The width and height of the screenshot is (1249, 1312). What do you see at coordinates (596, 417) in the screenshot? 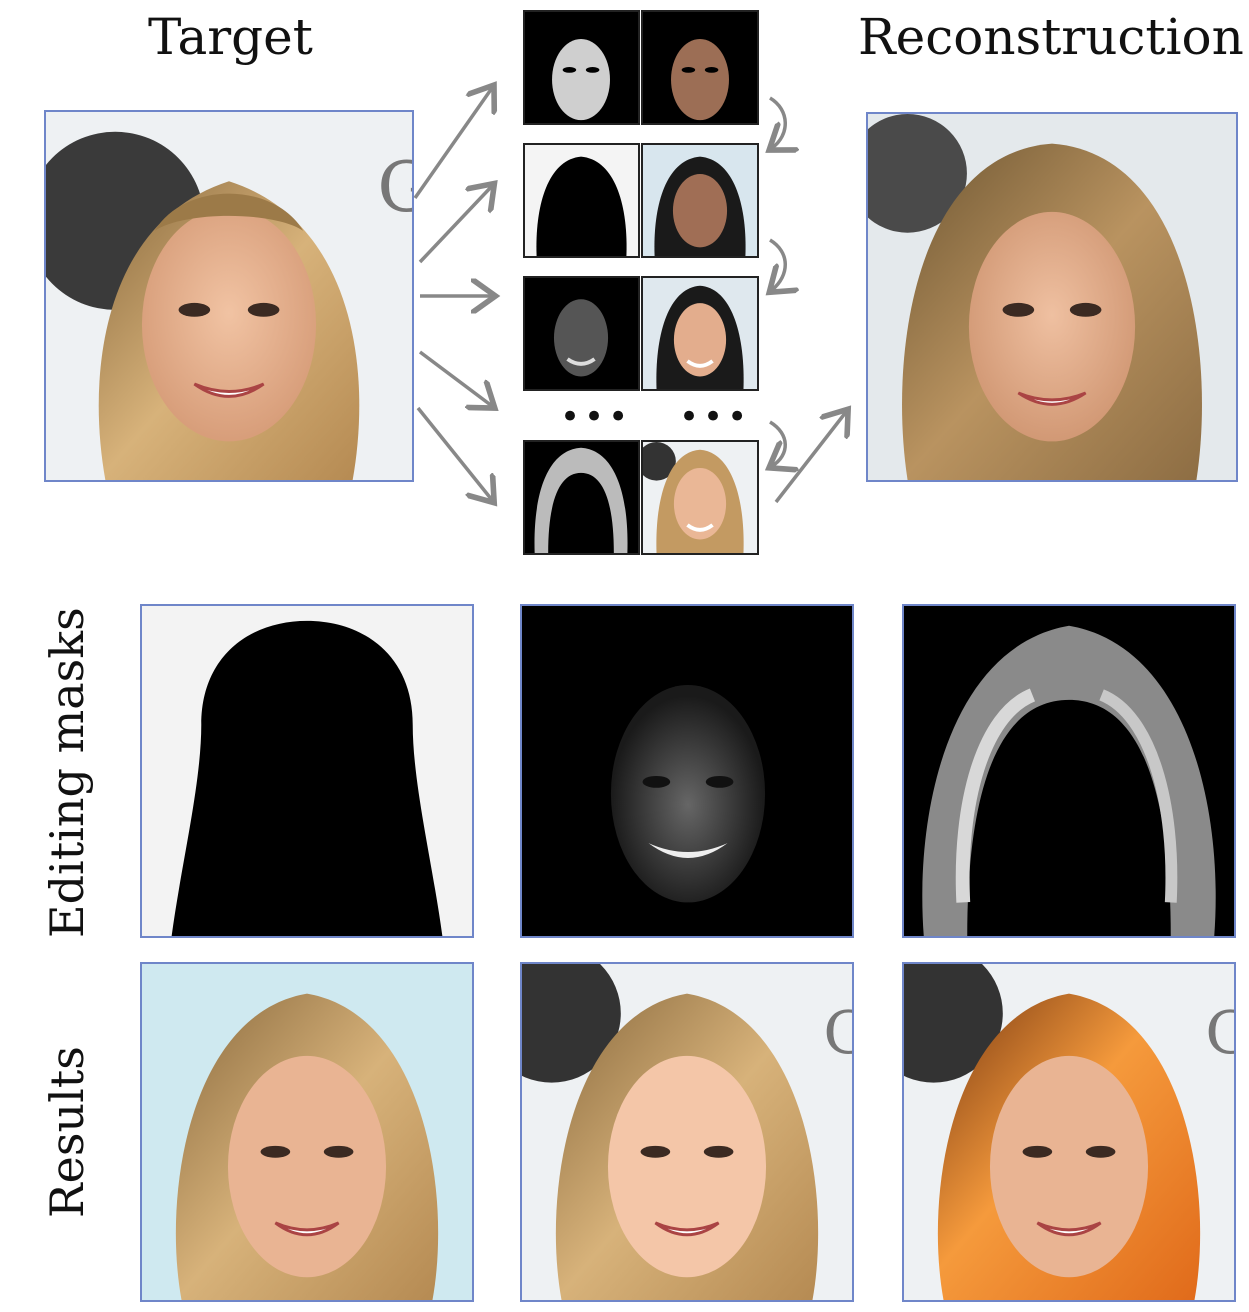
I see `ellipsis-left: •••` at bounding box center [596, 417].